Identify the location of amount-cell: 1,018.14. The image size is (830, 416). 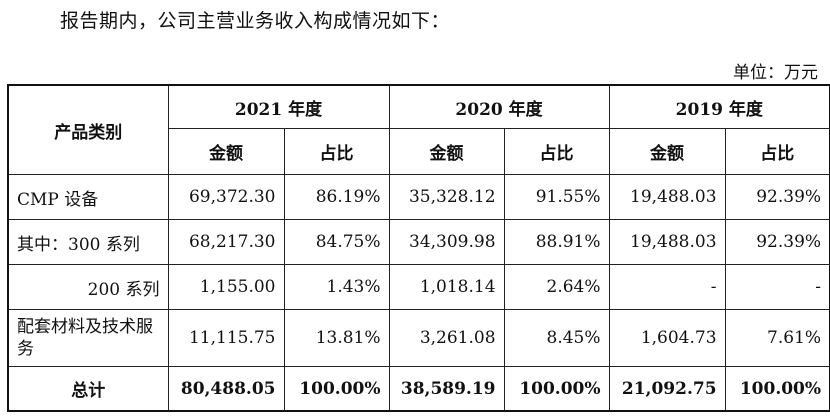
(446, 287).